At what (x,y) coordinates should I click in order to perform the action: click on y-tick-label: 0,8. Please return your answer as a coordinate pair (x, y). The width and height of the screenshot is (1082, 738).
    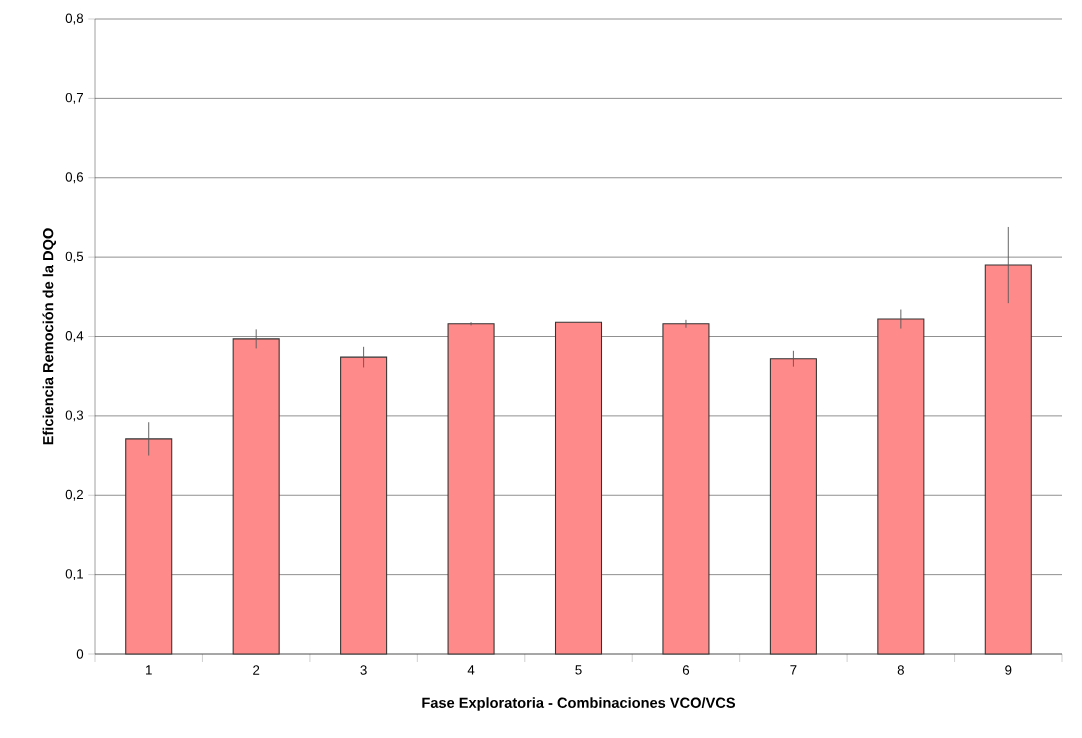
    Looking at the image, I should click on (74, 19).